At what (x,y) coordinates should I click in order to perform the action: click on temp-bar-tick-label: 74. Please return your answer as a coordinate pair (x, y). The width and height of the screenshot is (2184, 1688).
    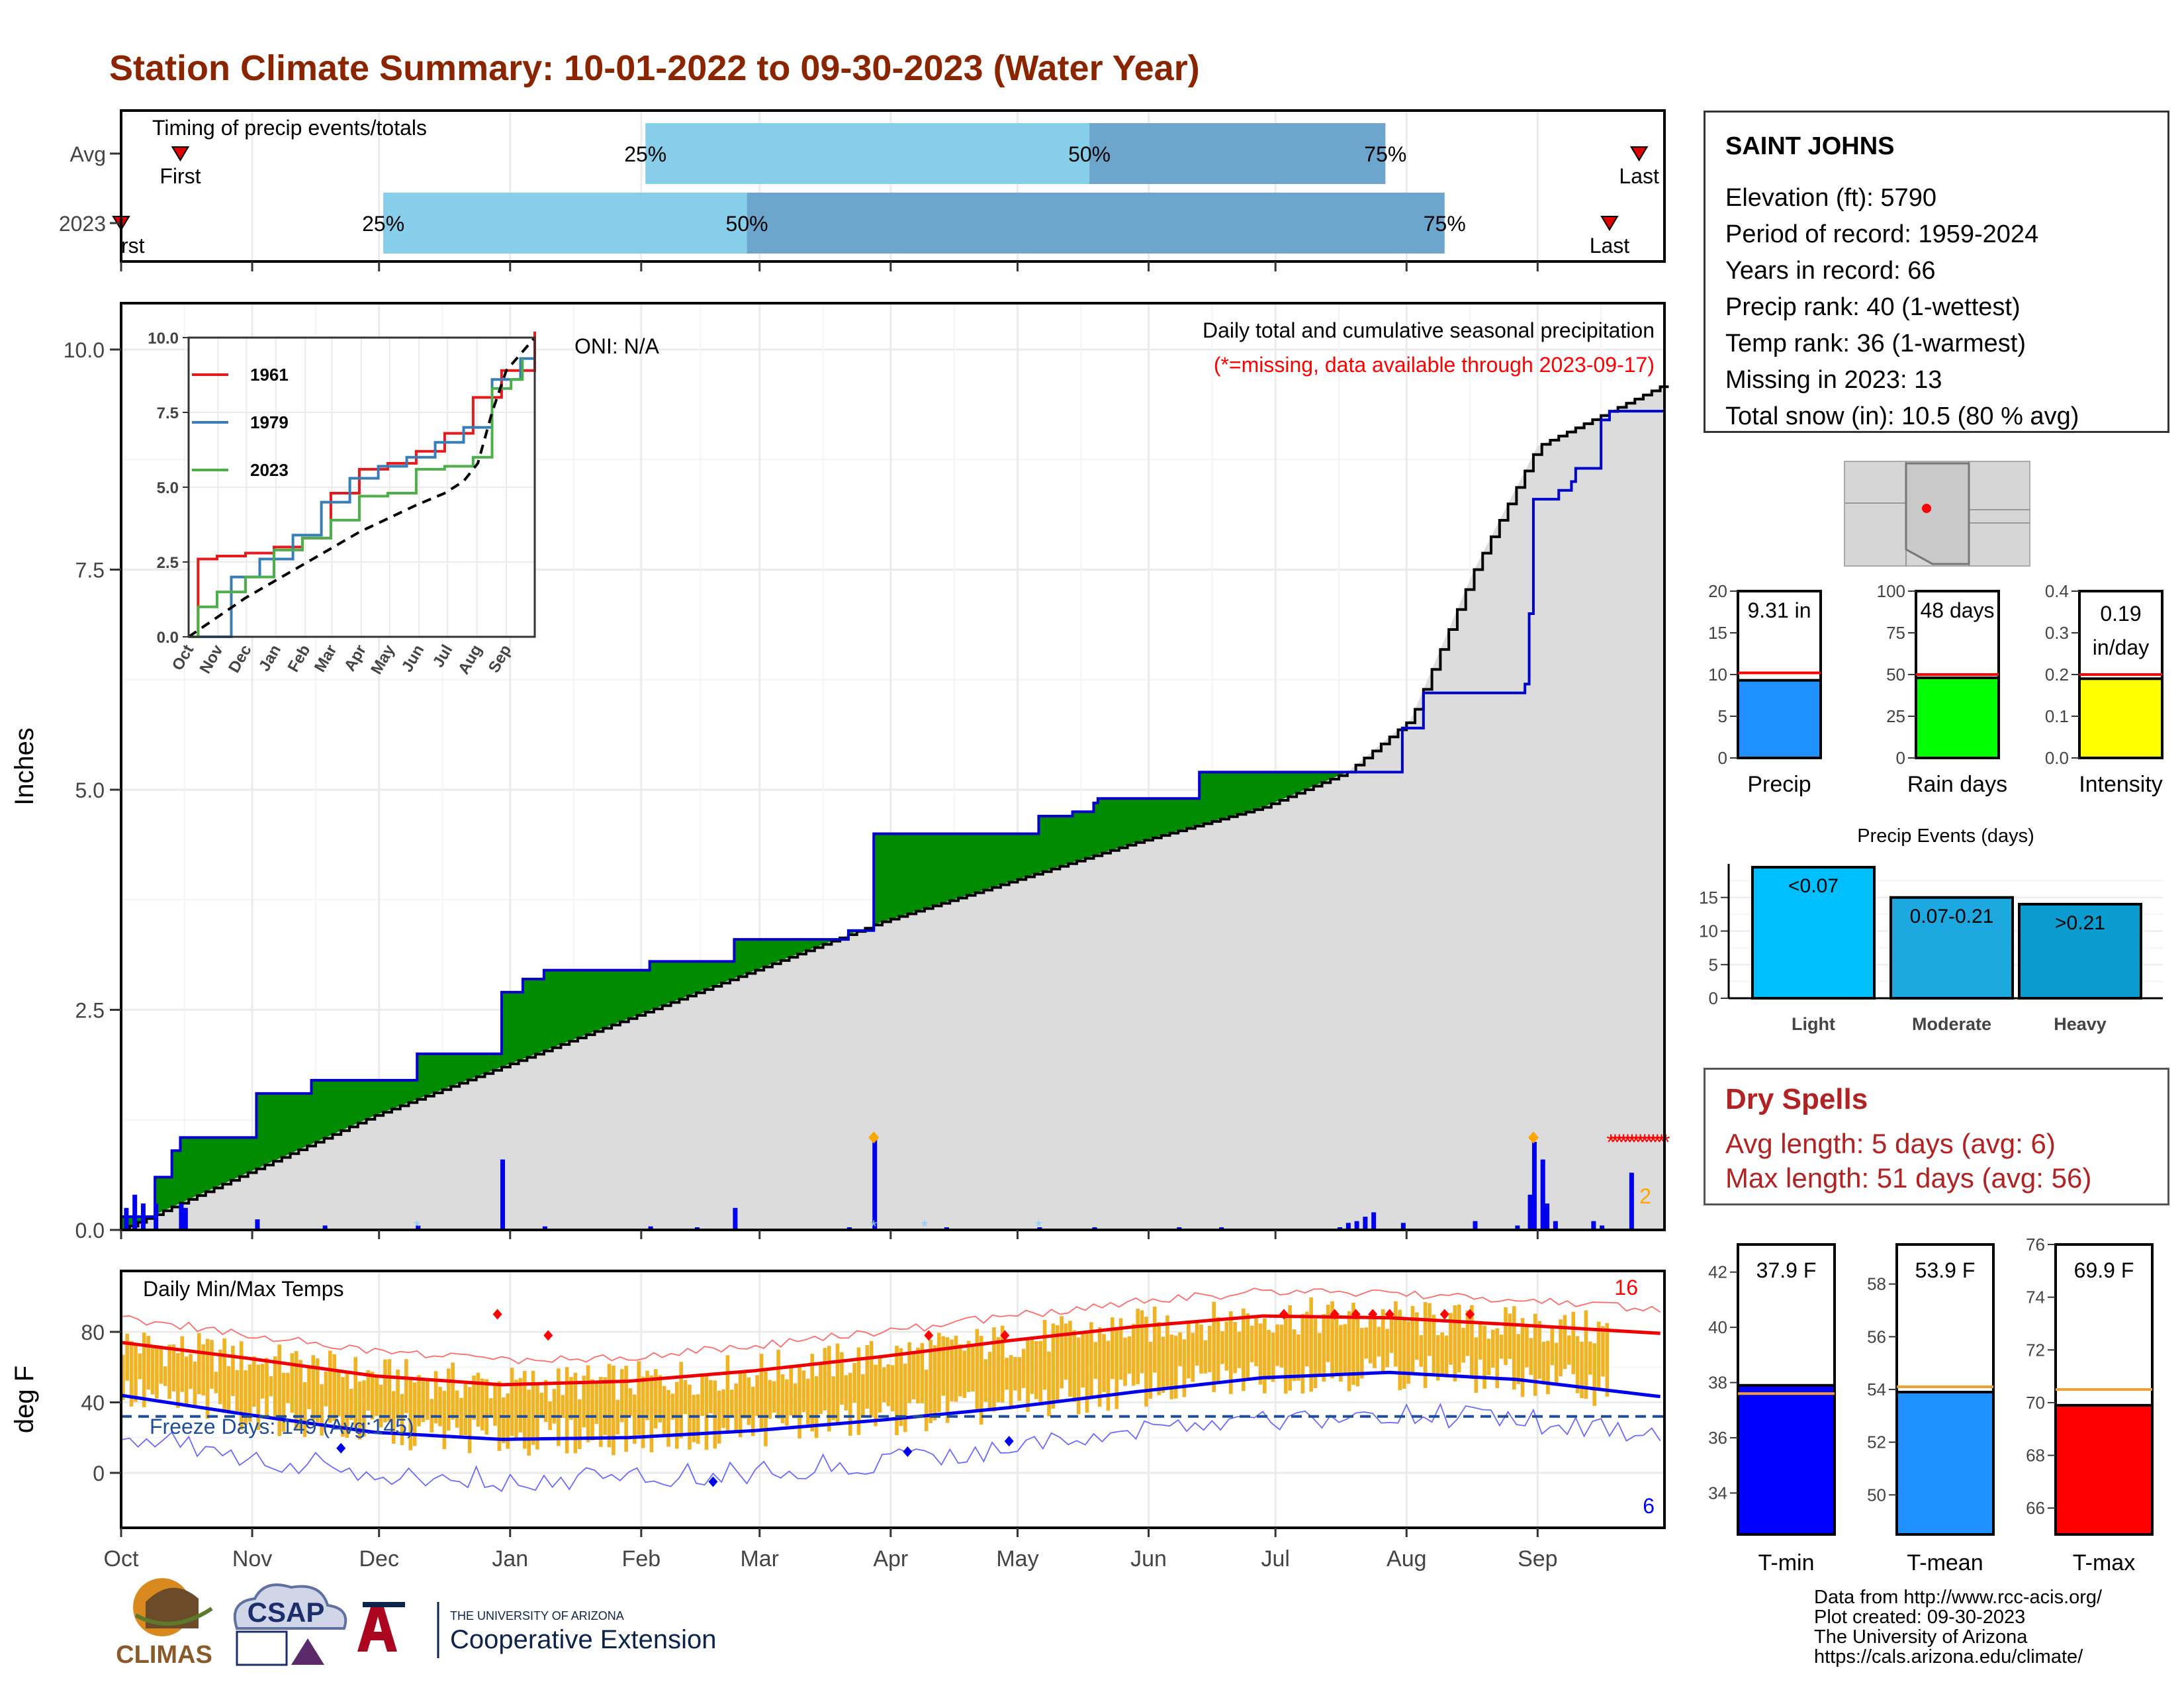
    Looking at the image, I should click on (2036, 1297).